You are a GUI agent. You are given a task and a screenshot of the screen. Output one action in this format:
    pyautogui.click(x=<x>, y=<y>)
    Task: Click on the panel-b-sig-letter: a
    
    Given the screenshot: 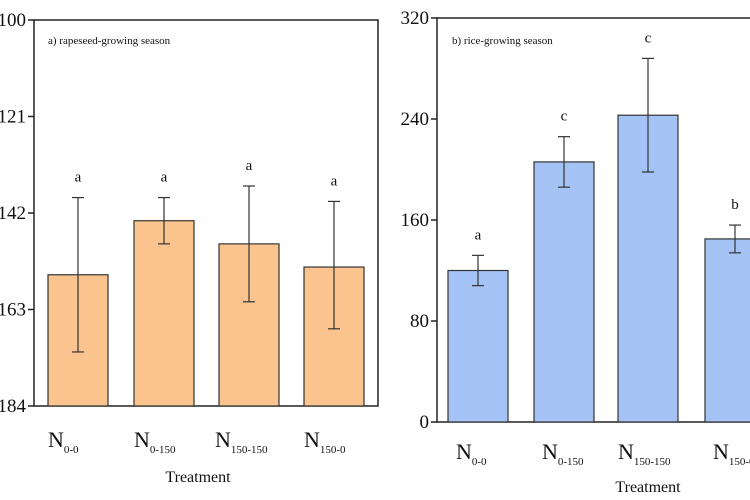 What is the action you would take?
    pyautogui.click(x=478, y=235)
    